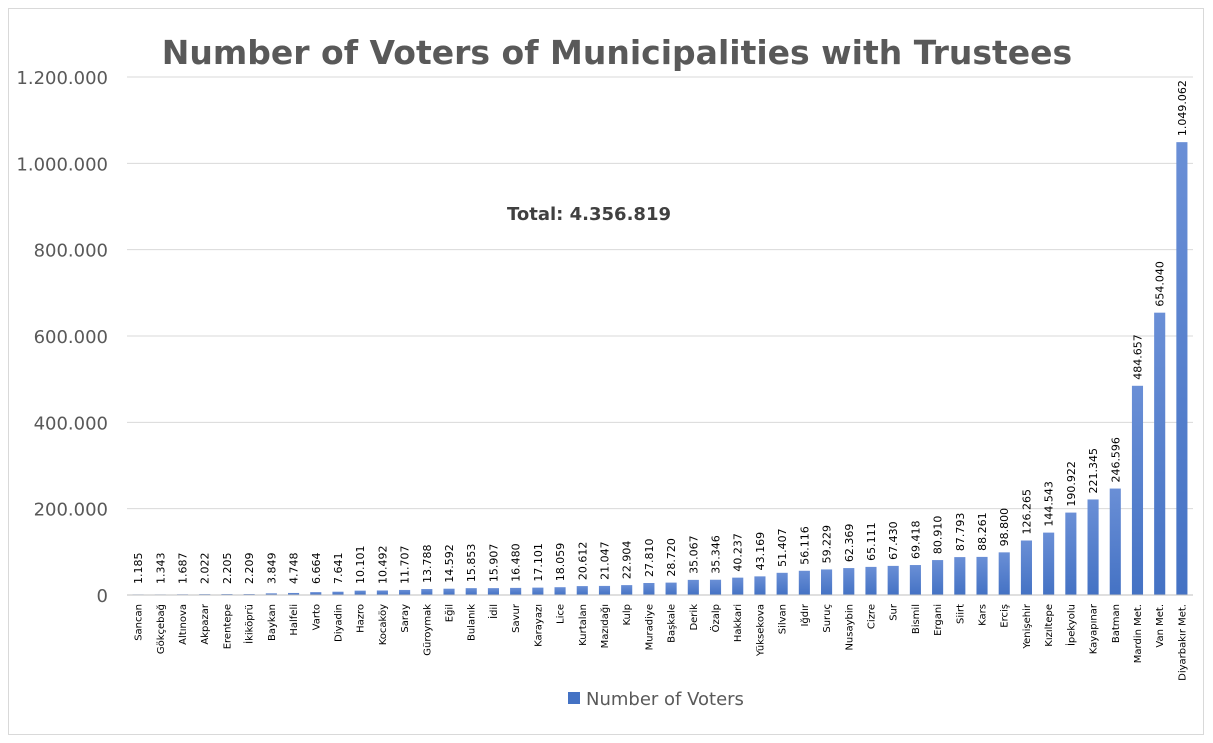 The height and width of the screenshot is (743, 1213). I want to click on data-label: 654.040, so click(1160, 284).